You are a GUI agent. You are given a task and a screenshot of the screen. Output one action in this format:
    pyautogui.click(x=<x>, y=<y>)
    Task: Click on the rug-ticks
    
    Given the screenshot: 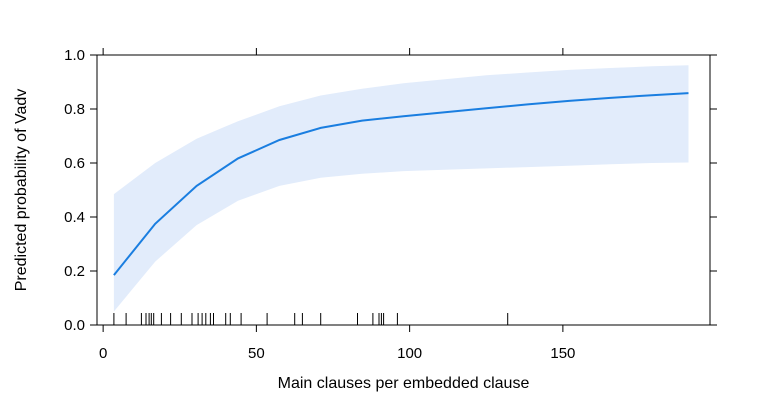 What is the action you would take?
    pyautogui.click(x=412, y=319)
    